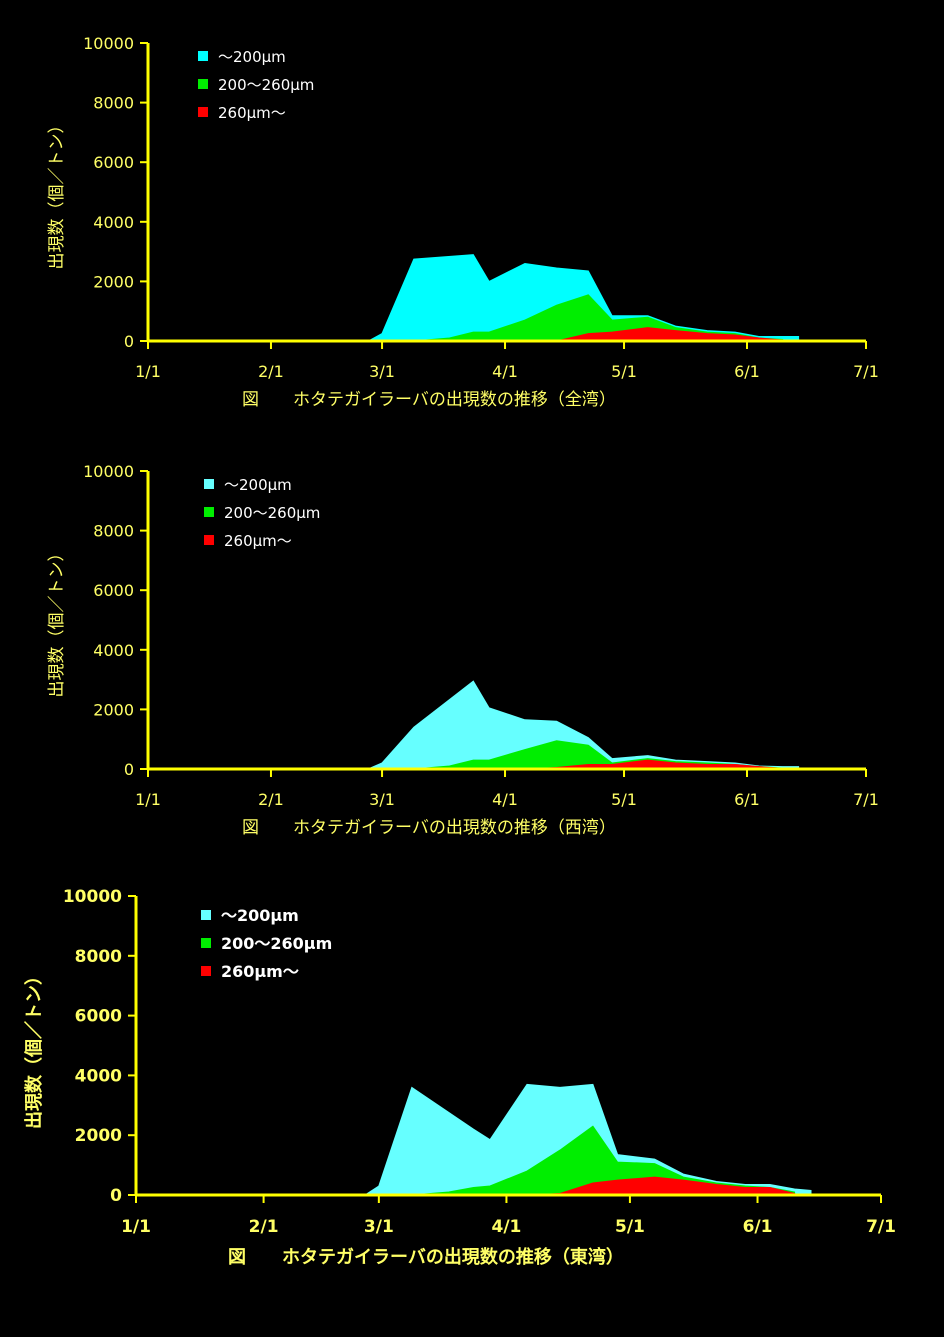  What do you see at coordinates (429, 828) in the screenshot?
I see `chart-caption: 図 ホタテガイラーバの出現数の推移（西湾）` at bounding box center [429, 828].